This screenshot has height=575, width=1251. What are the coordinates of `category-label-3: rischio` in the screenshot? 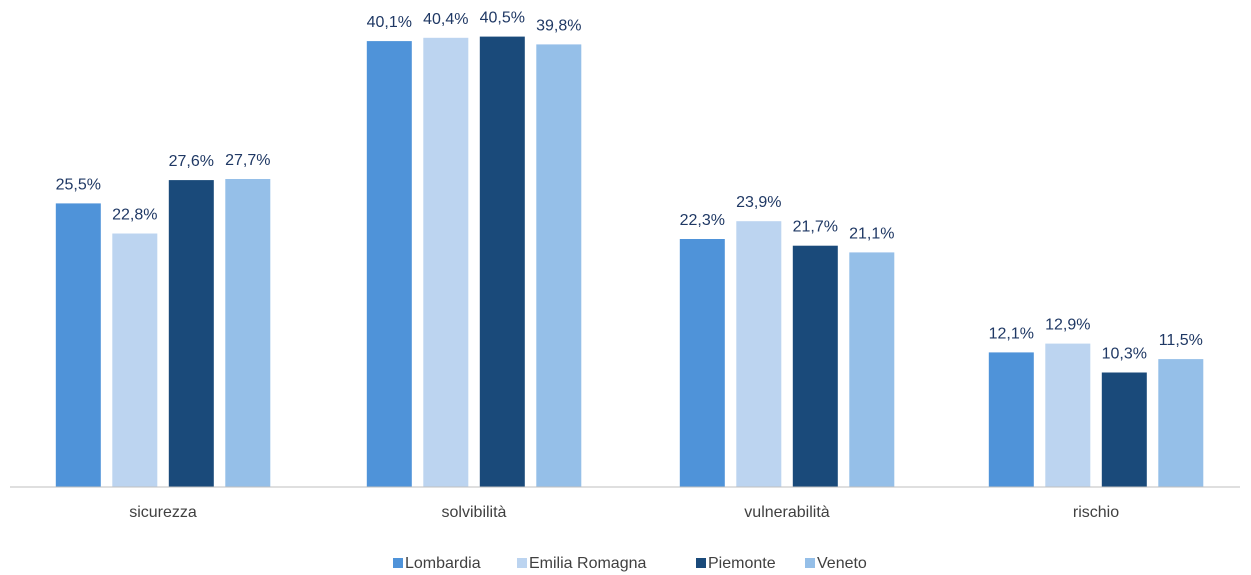 It's located at (1096, 512).